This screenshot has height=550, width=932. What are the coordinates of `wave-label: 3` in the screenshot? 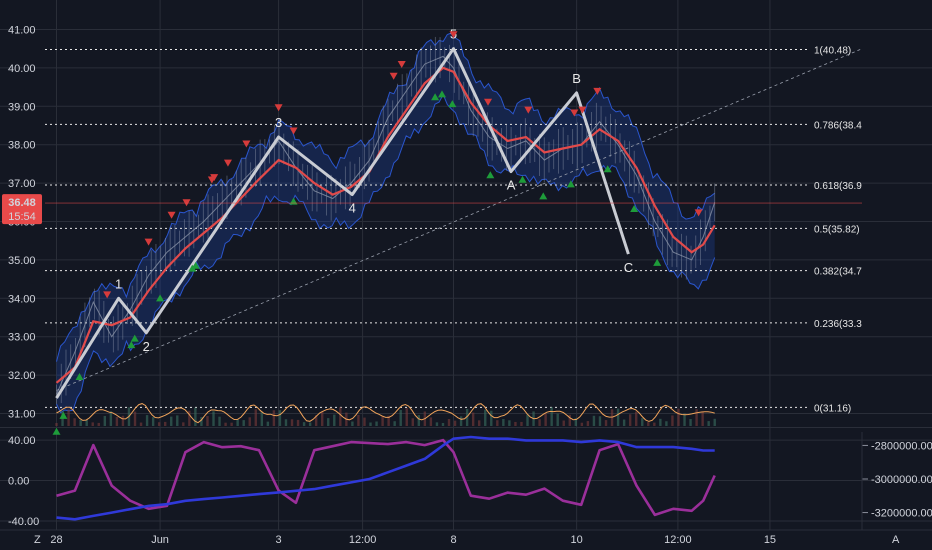 It's located at (278, 122).